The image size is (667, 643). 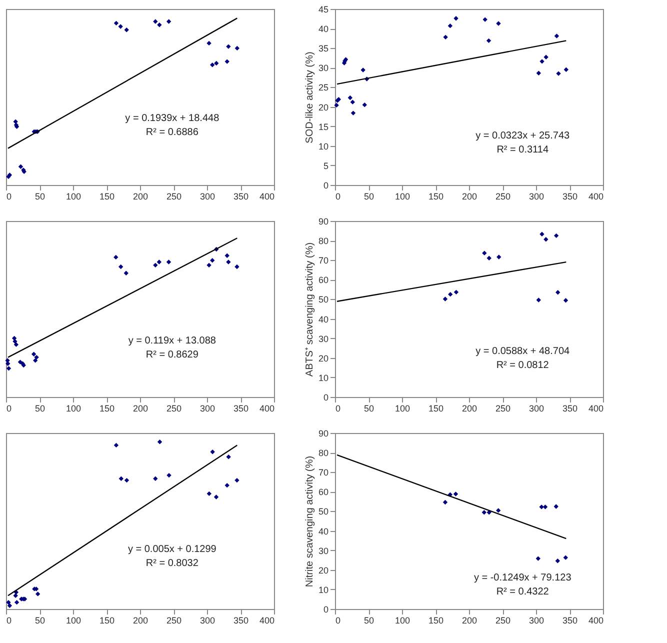 I want to click on annotation: y = 0.1939x + 18.448, so click(x=172, y=118).